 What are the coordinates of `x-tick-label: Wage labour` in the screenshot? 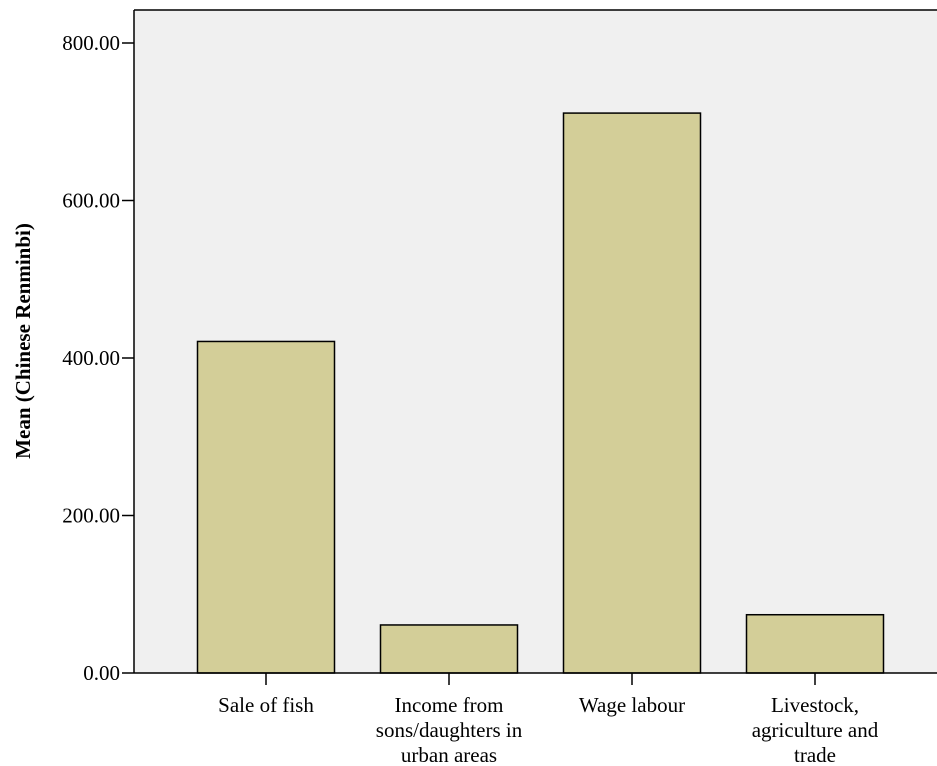 It's located at (632, 705).